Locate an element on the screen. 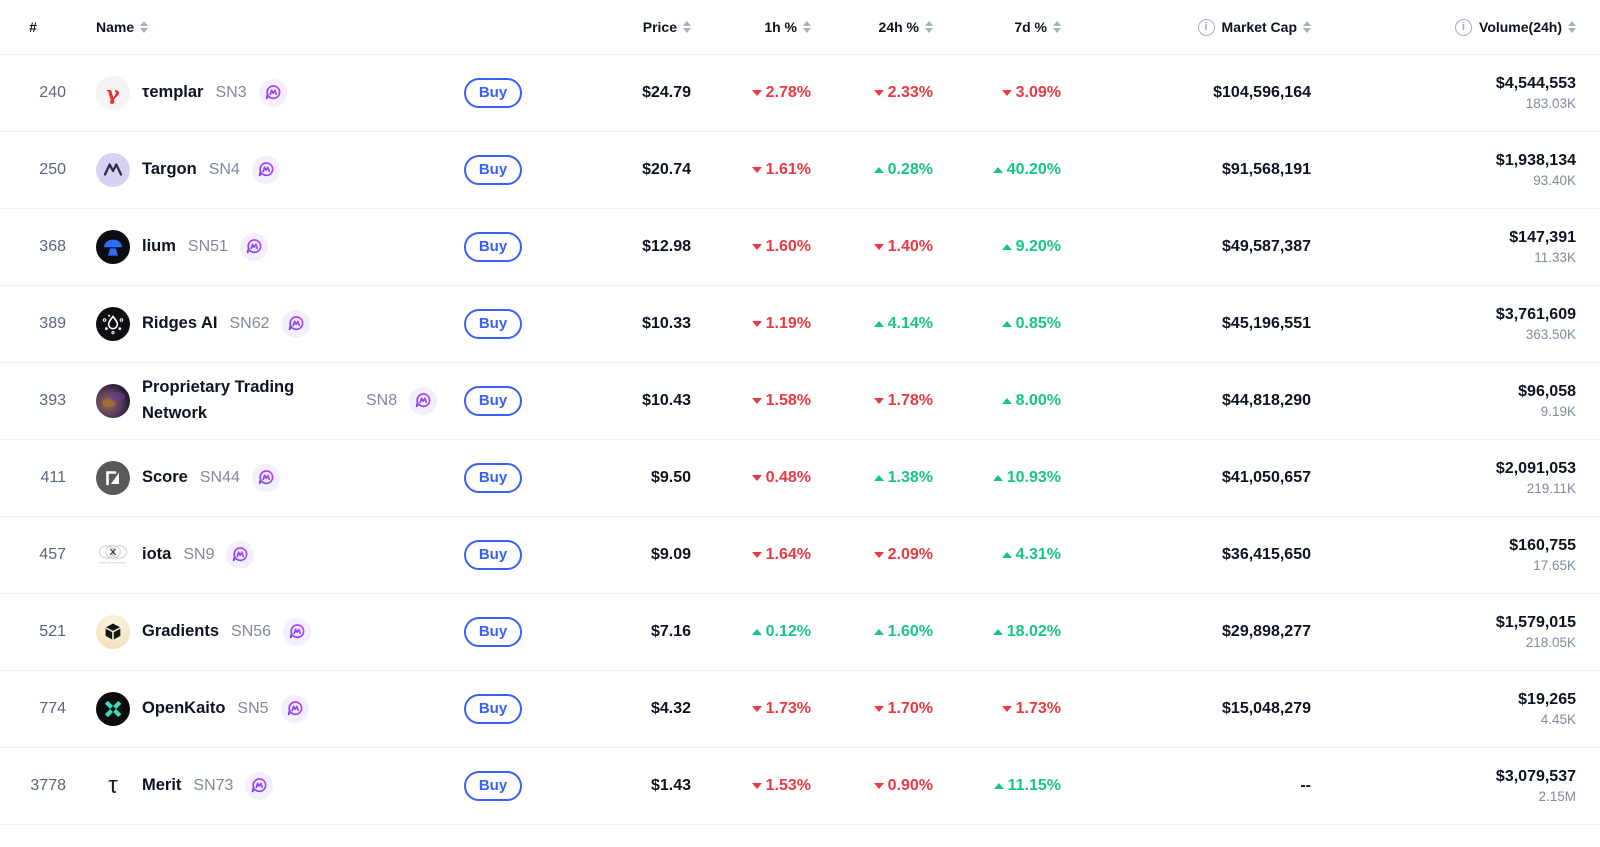 The height and width of the screenshot is (847, 1600). volume-base: 218.05K is located at coordinates (1550, 642).